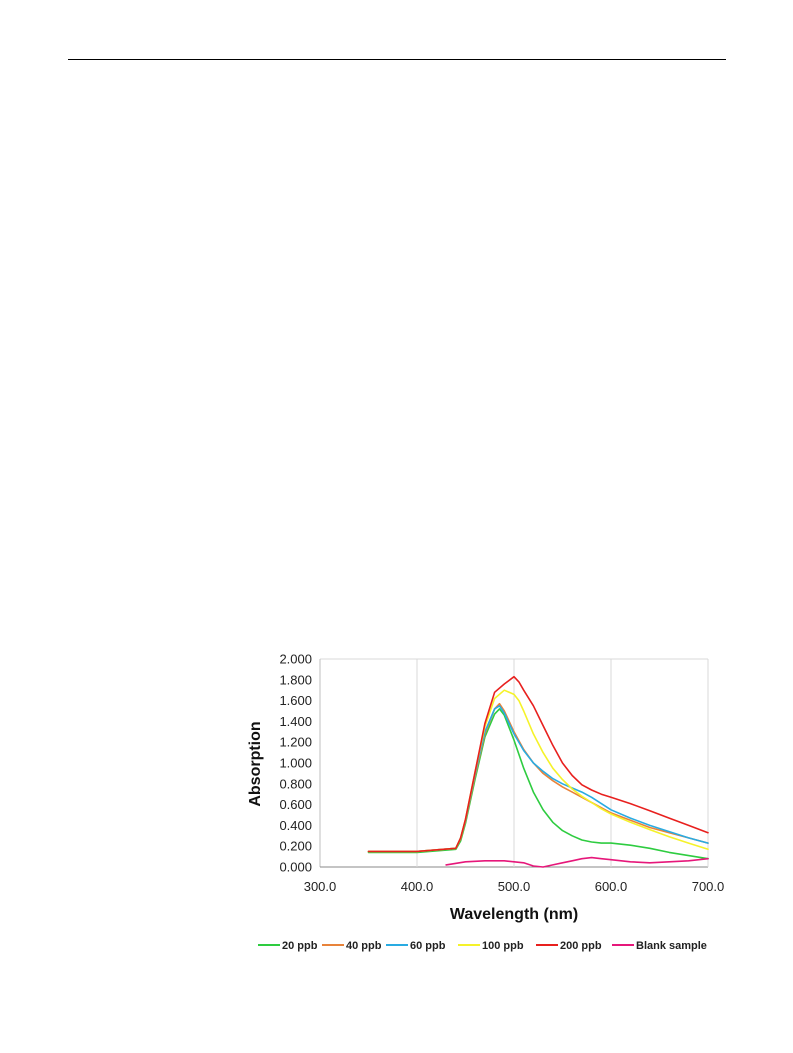 The width and height of the screenshot is (793, 1053). I want to click on series-lines, so click(538, 771).